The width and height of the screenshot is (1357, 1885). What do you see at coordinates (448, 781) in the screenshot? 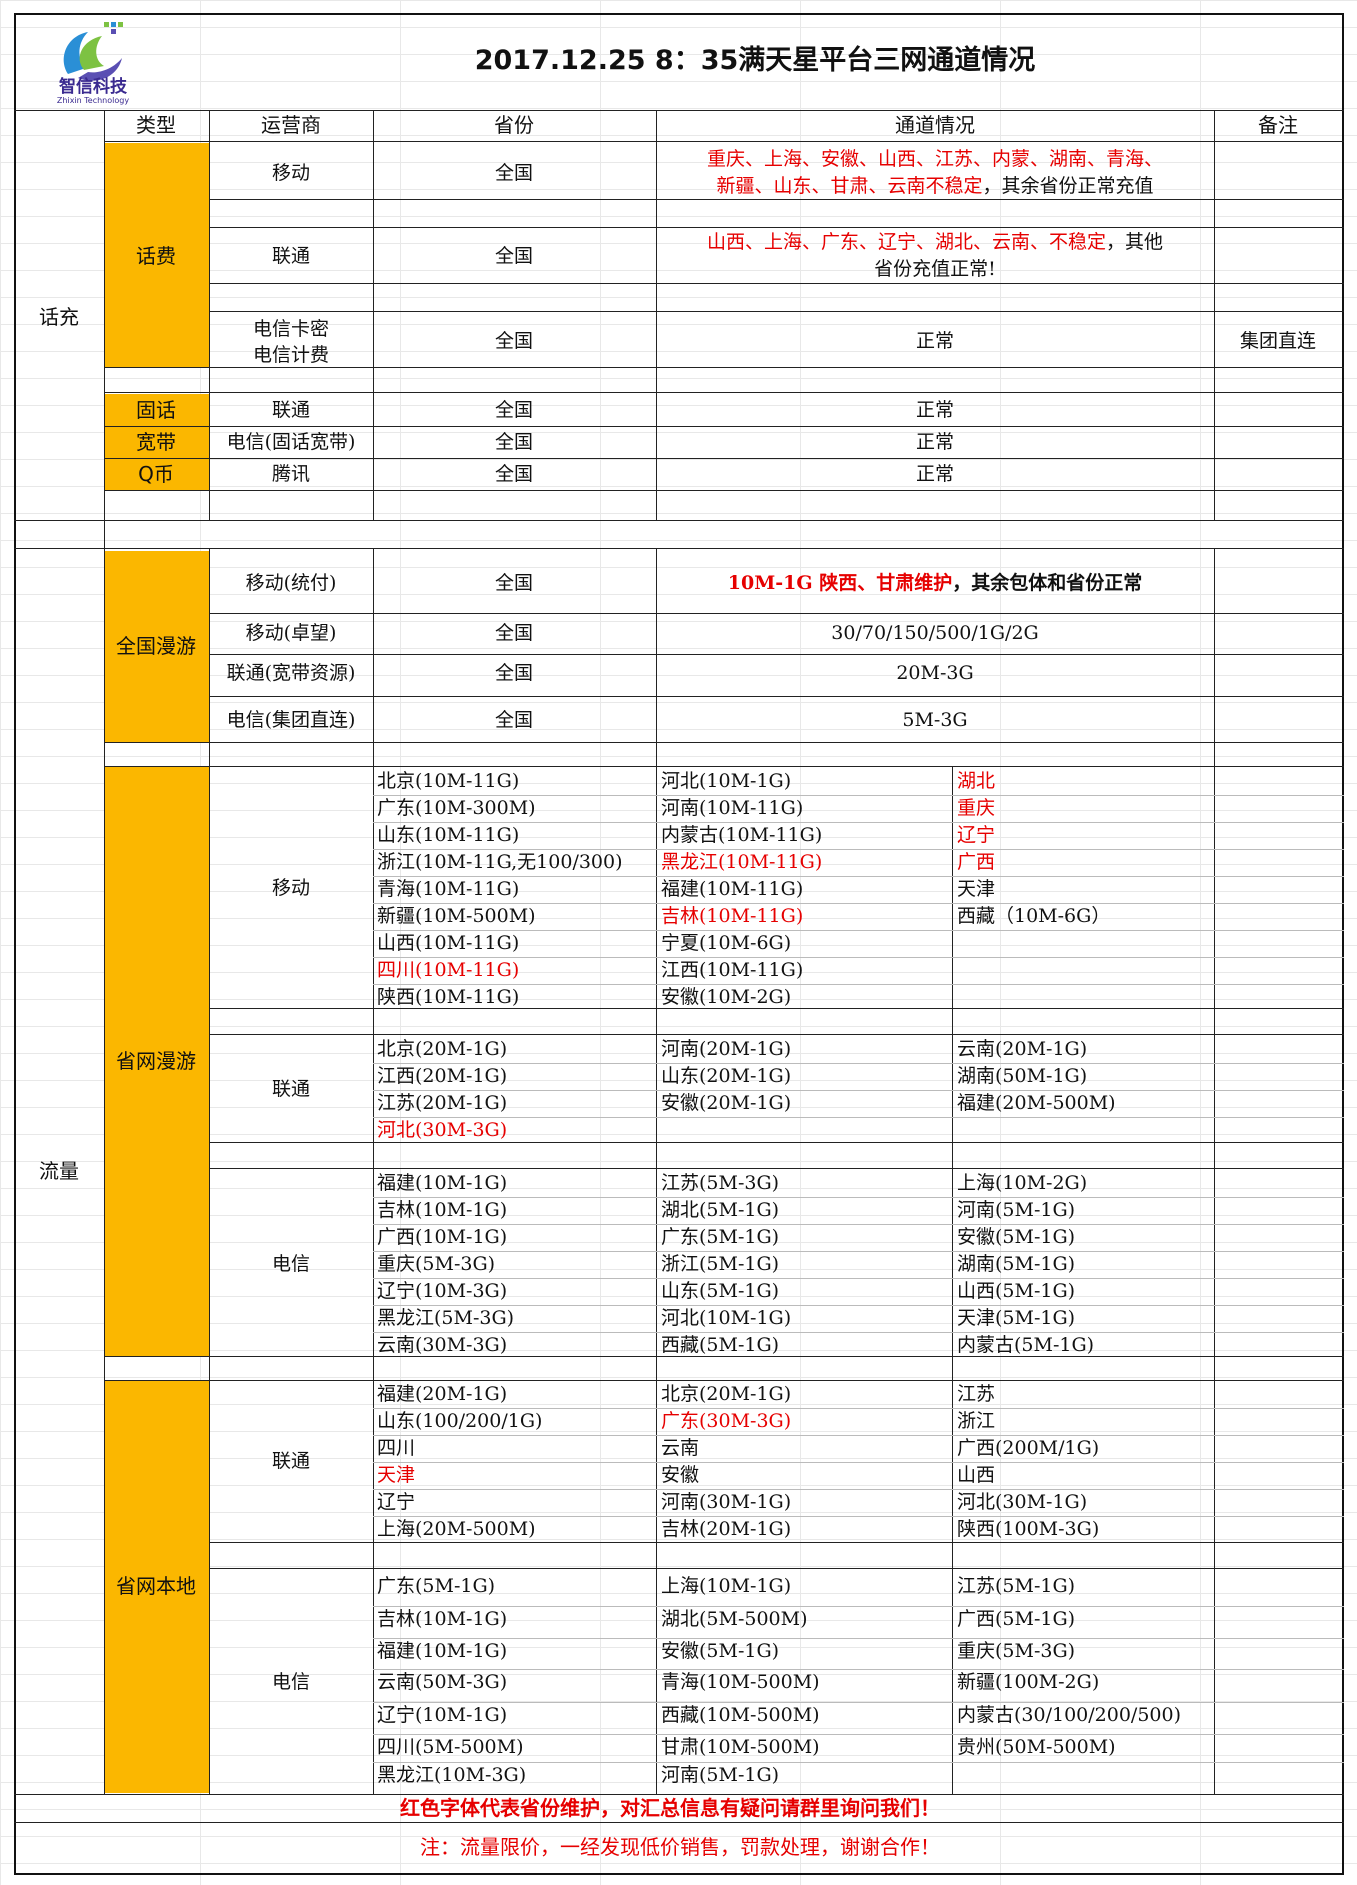
I see `province-cell: 北京(10M-11G)` at bounding box center [448, 781].